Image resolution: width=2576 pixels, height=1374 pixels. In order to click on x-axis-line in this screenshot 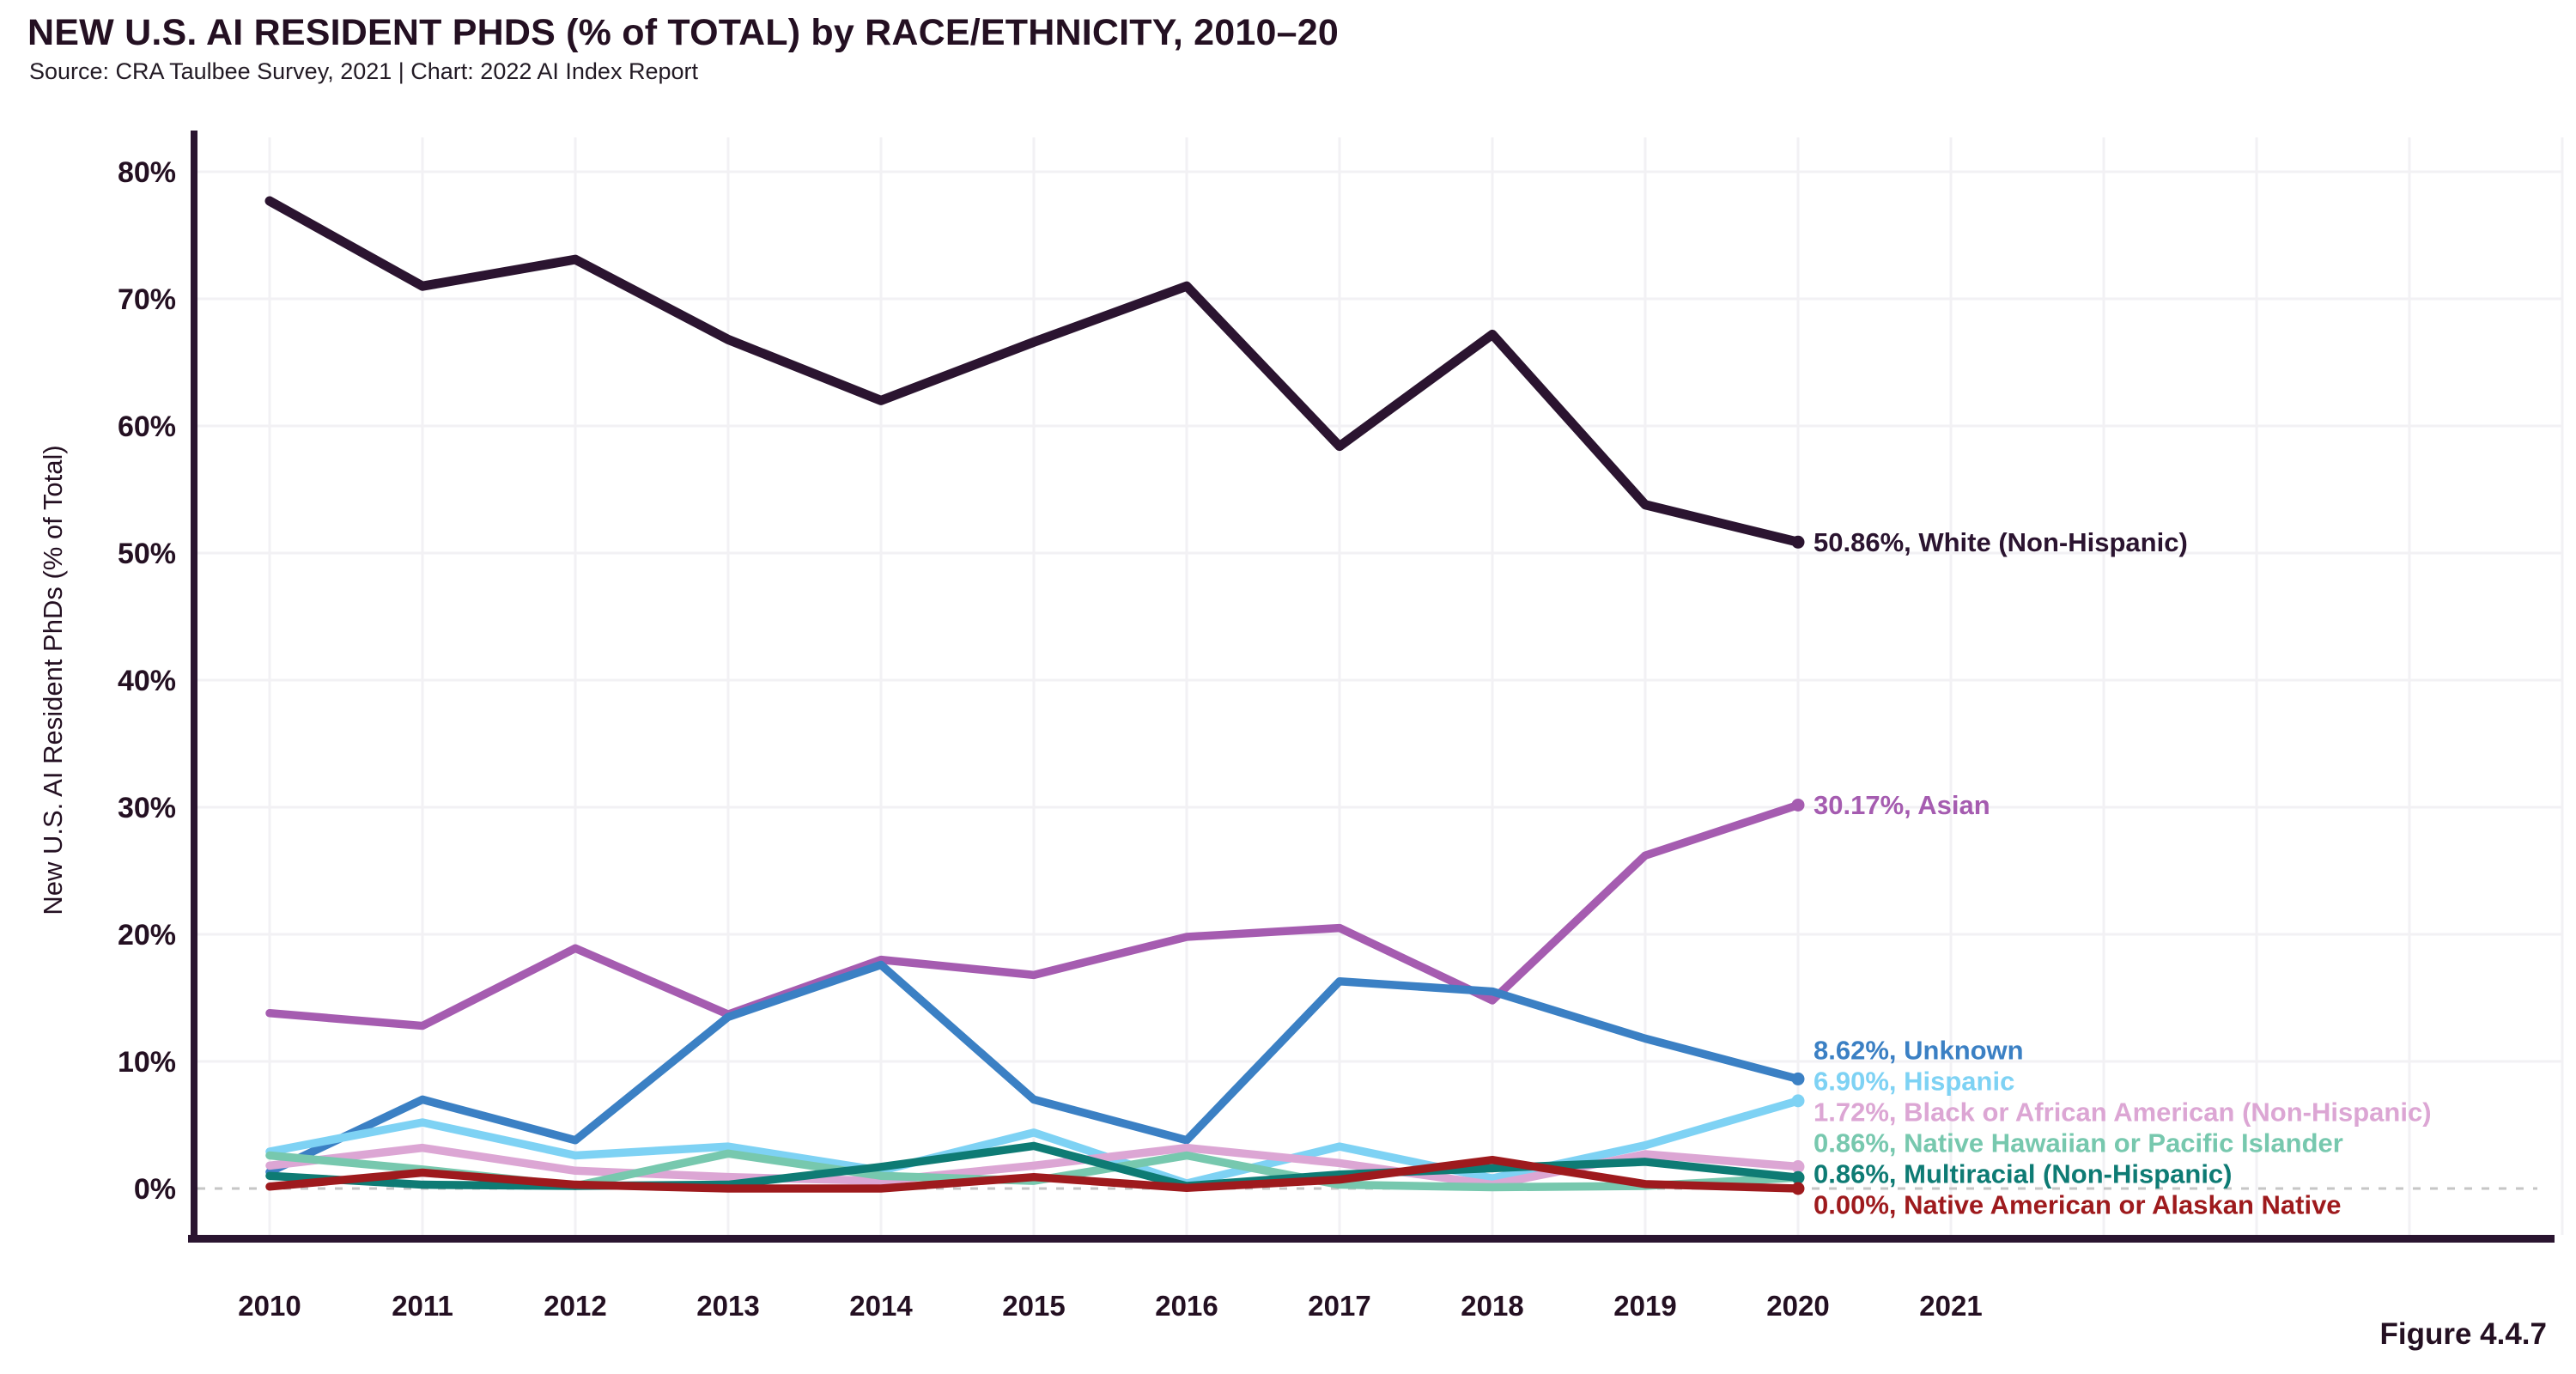, I will do `click(1371, 1239)`.